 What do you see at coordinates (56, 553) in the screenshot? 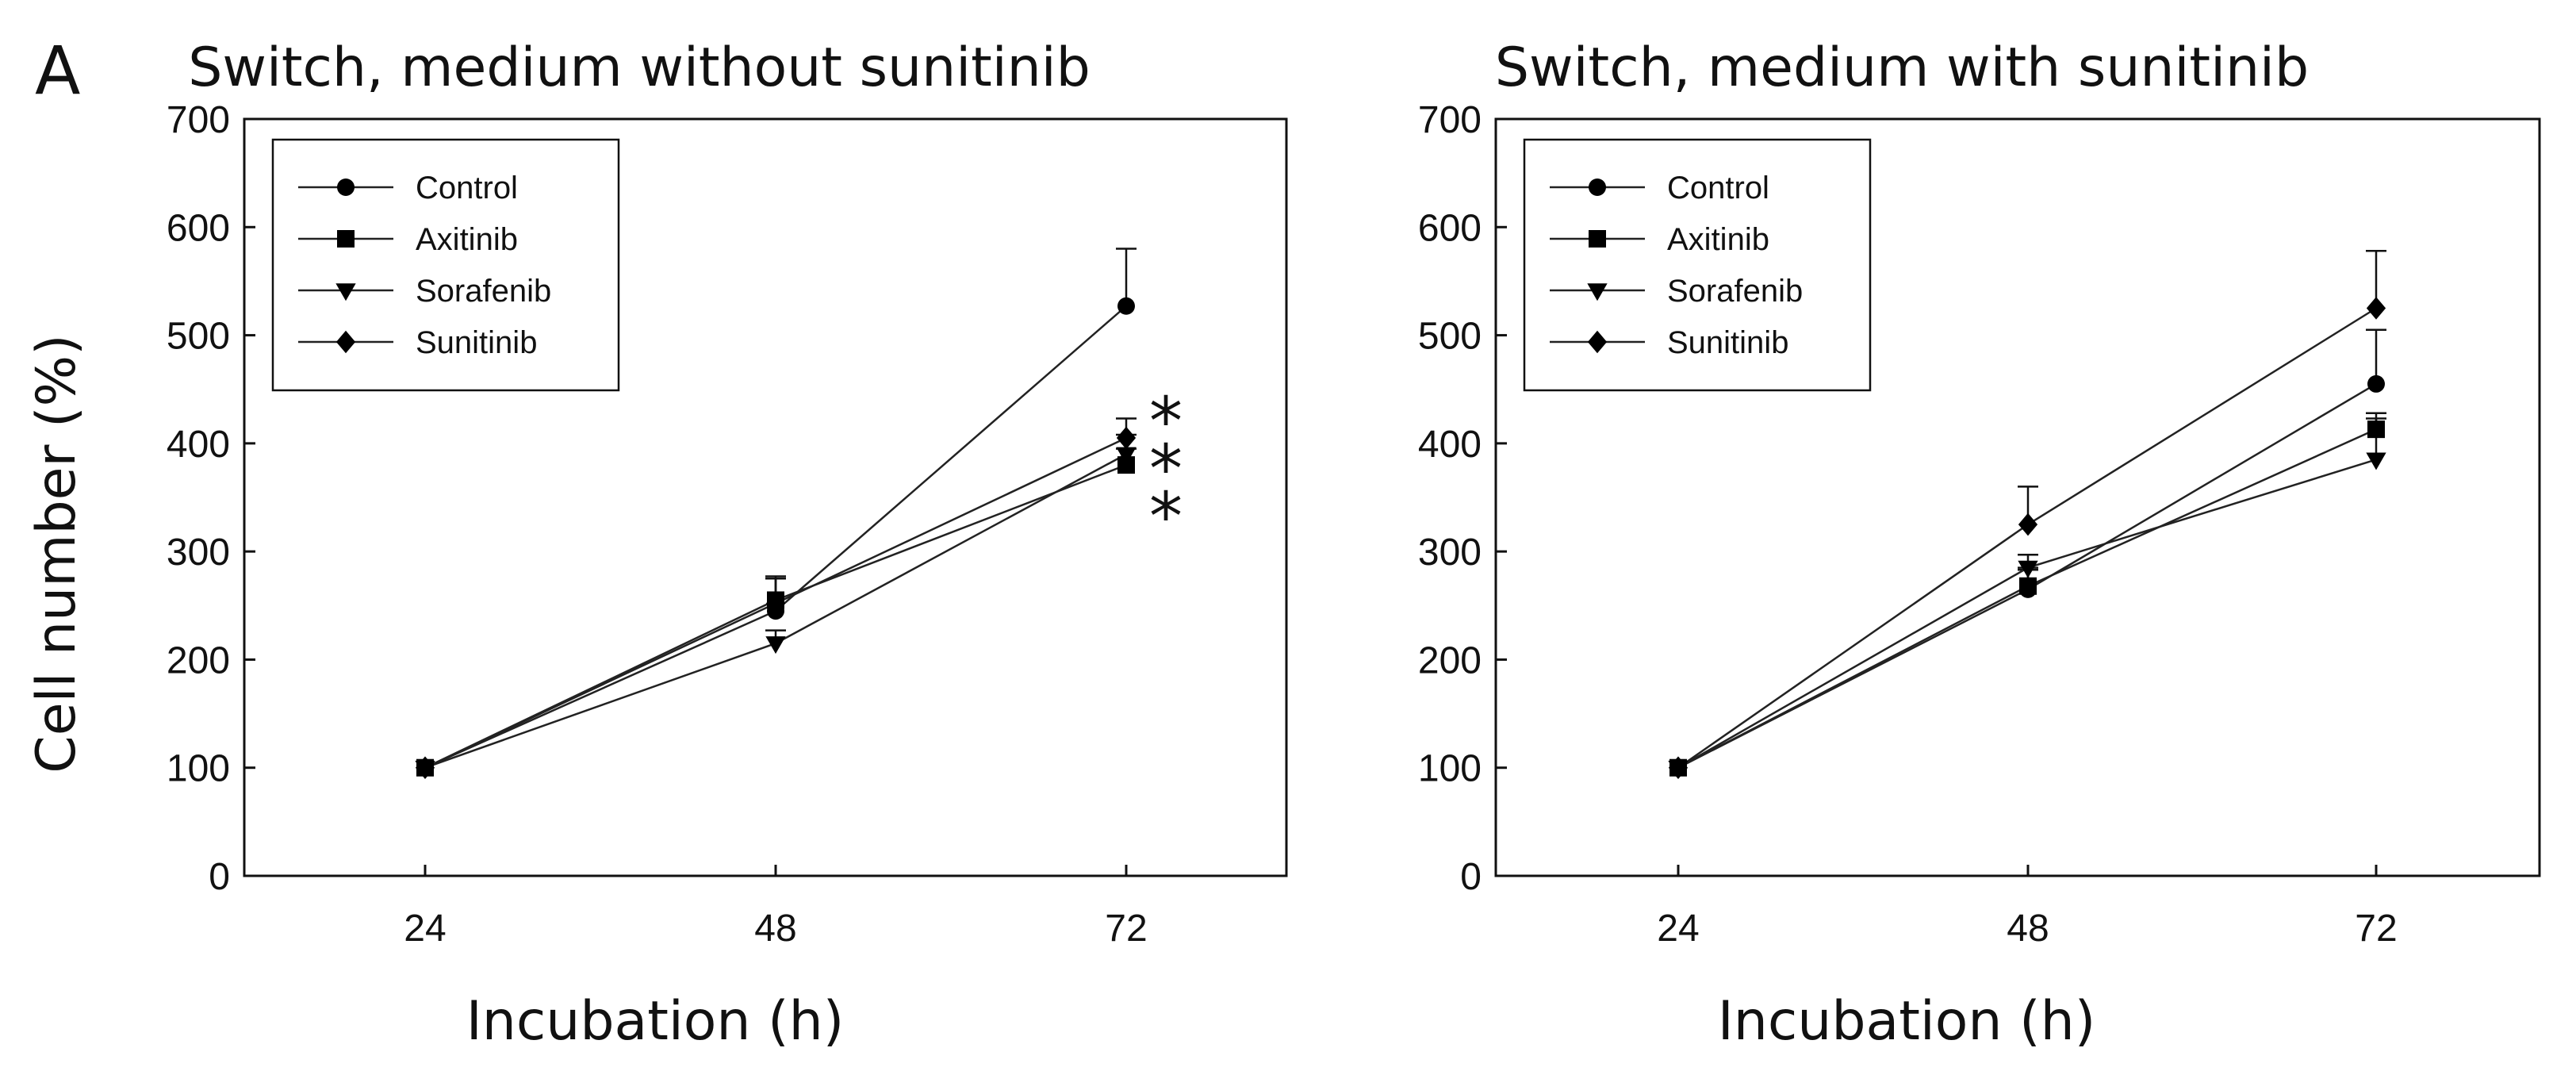
I see `y-axis-label: Cell number (%)` at bounding box center [56, 553].